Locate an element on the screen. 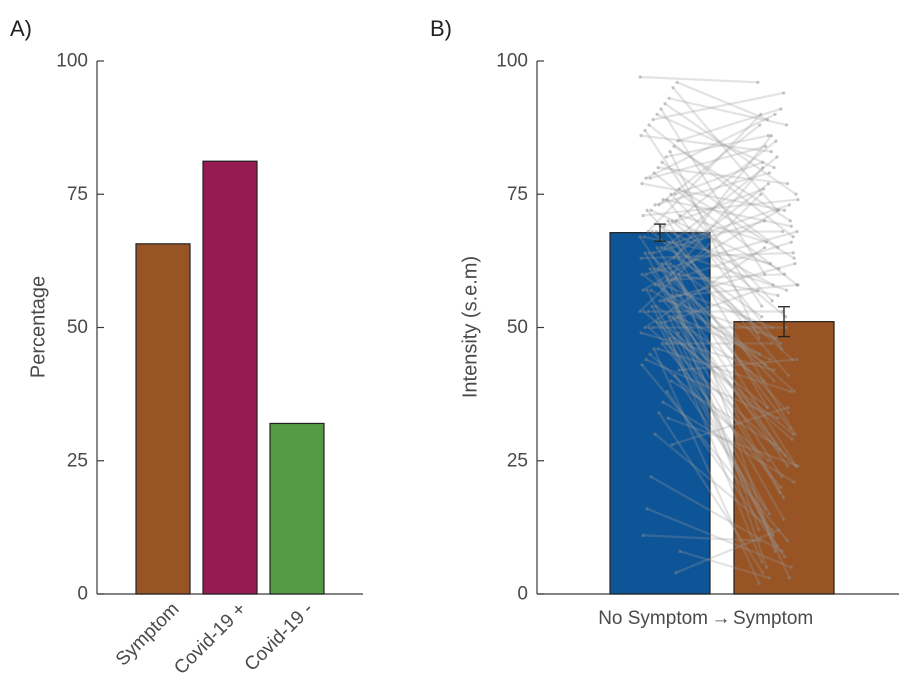  error-bar-symptom is located at coordinates (784, 322).